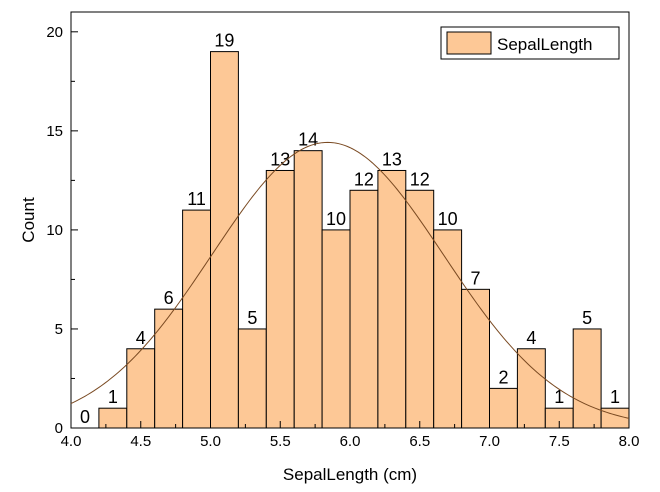  Describe the element at coordinates (71, 441) in the screenshot. I see `x-tick-label: 4.0` at that location.